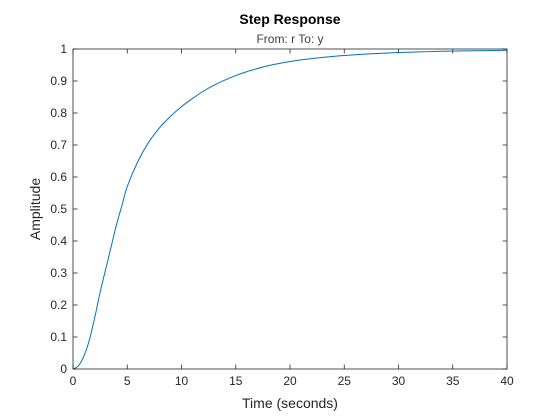 The width and height of the screenshot is (560, 420). What do you see at coordinates (35, 209) in the screenshot?
I see `y-axis-label: Amplitude` at bounding box center [35, 209].